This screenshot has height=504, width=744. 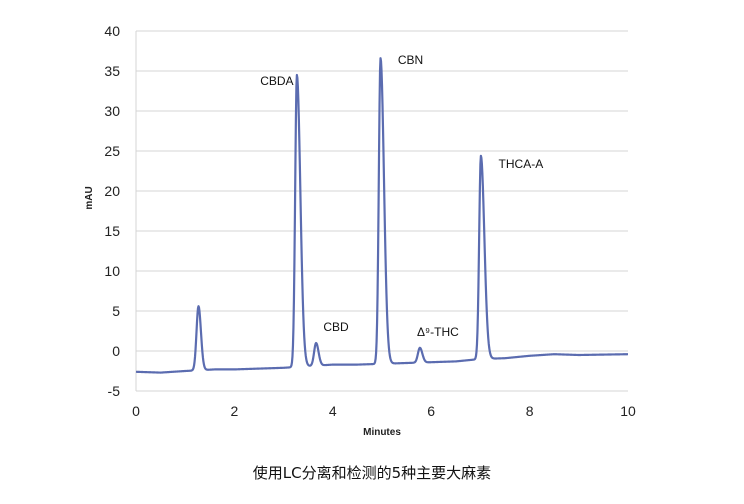 I want to click on x-axis-title: Minutes, so click(x=382, y=432).